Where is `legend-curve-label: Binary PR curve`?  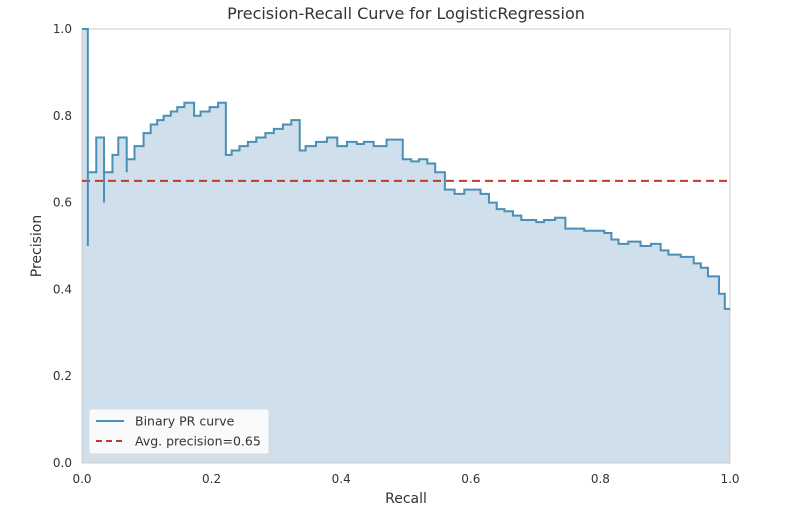 legend-curve-label: Binary PR curve is located at coordinates (185, 421).